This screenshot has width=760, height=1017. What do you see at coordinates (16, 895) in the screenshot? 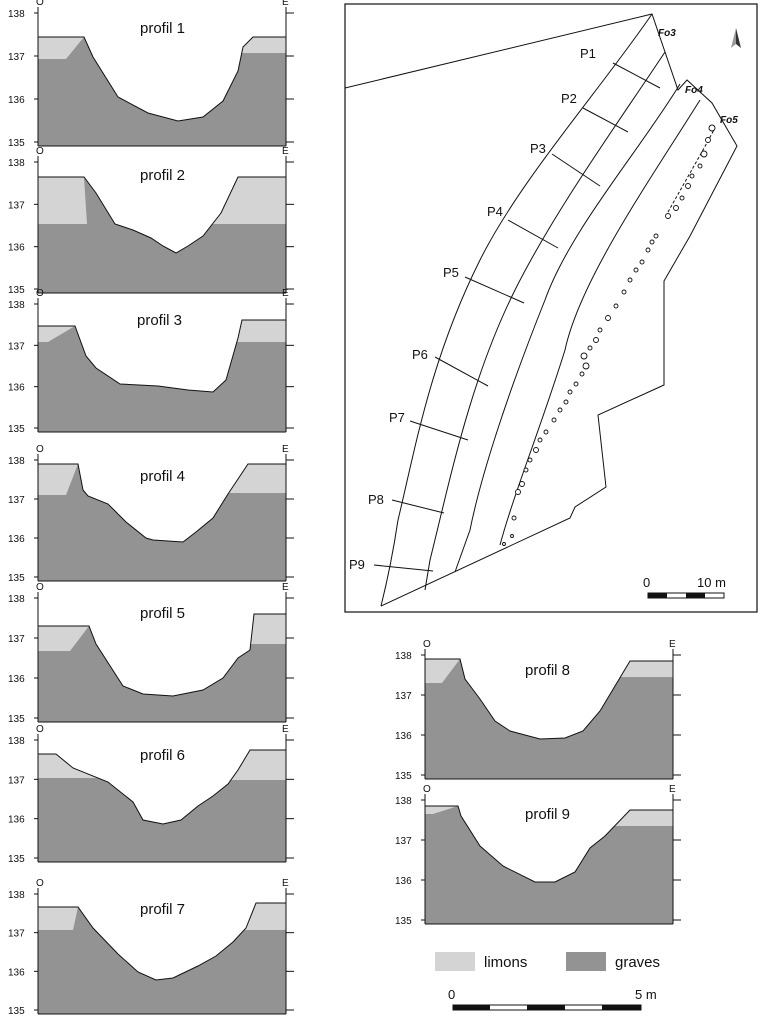
I see `tick-label-7-138: 138` at bounding box center [16, 895].